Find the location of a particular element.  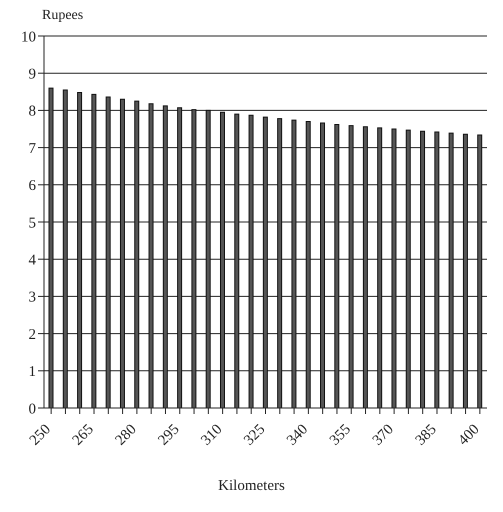

x-tick-label: 280 is located at coordinates (126, 435).